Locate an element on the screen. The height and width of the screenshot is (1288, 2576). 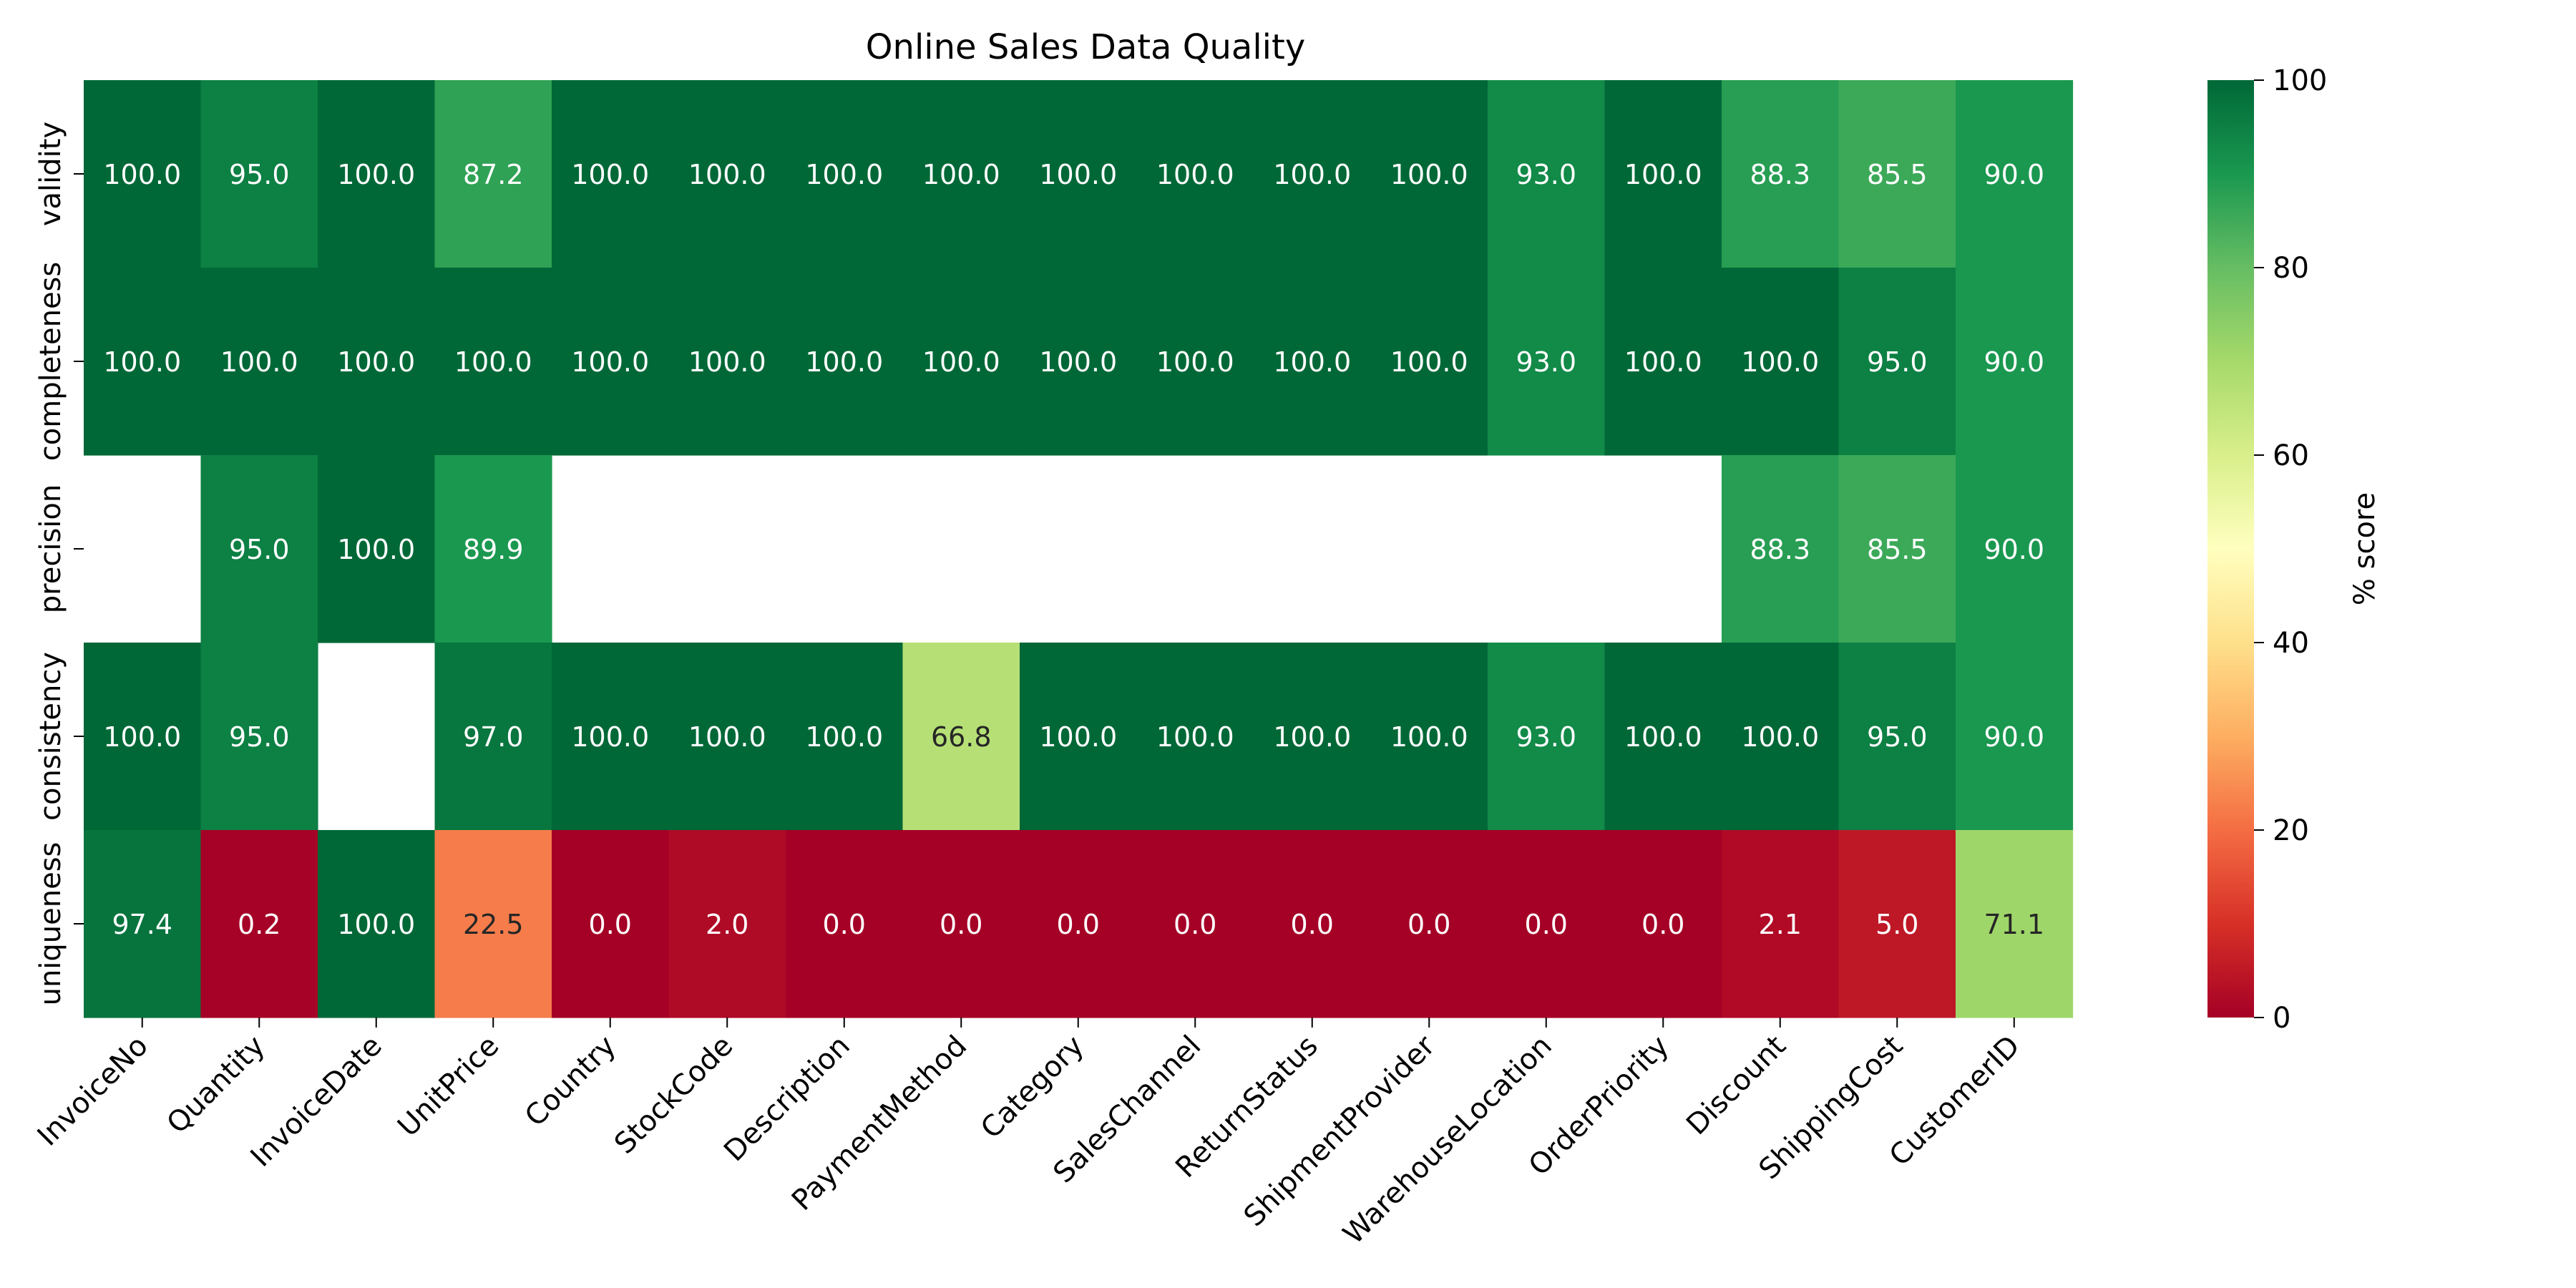
x-tick-label: UnitPrice is located at coordinates (448, 1086).